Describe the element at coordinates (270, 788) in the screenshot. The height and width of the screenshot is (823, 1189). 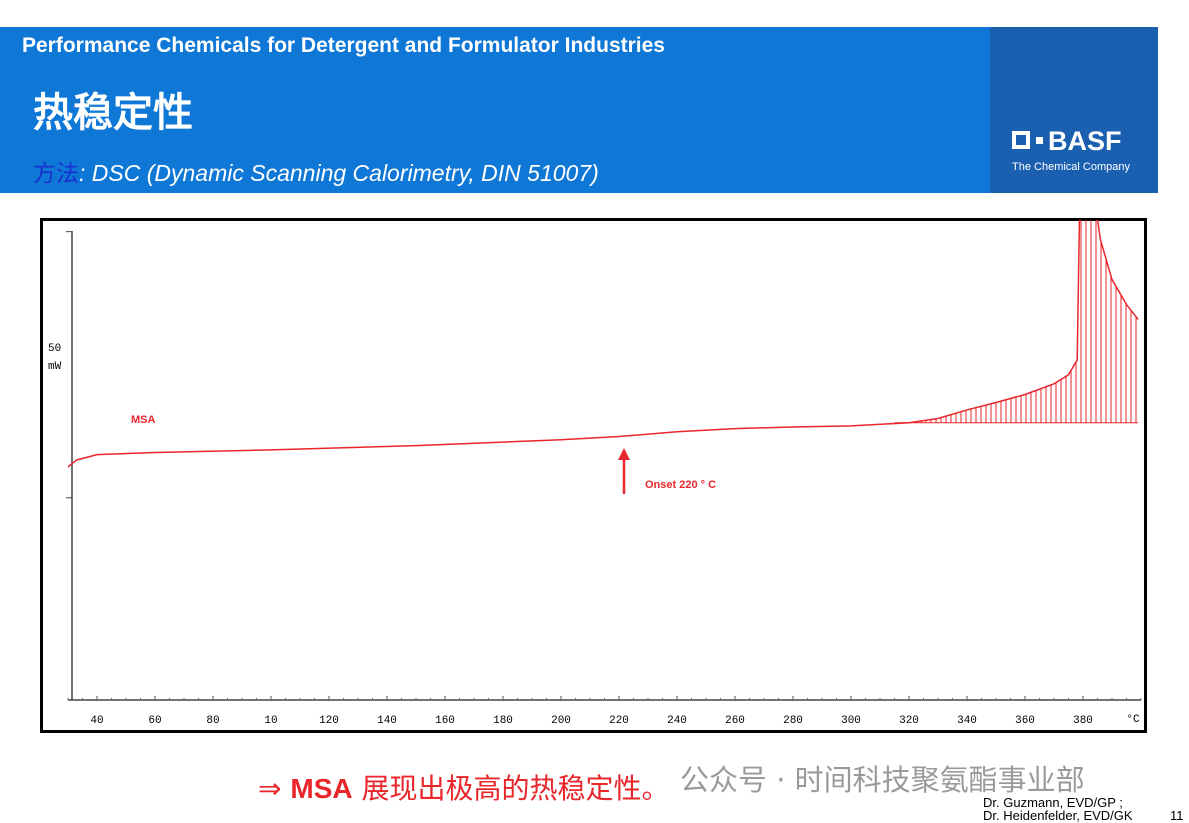
I see `conclusion-arrow: ⇒` at that location.